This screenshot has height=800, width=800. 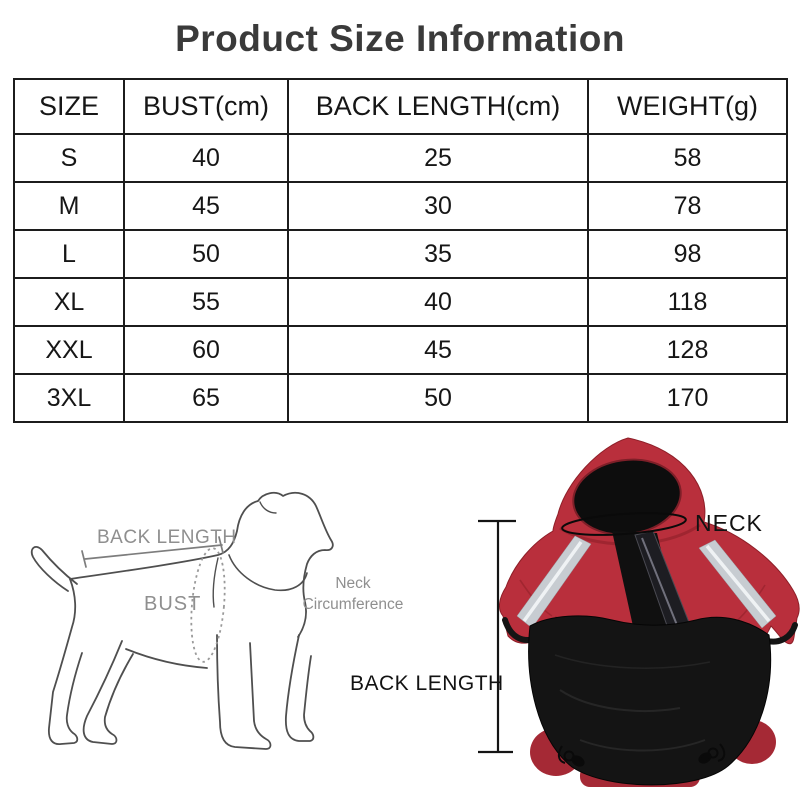 I want to click on col-header-weight: WEIGHT(g), so click(x=687, y=106).